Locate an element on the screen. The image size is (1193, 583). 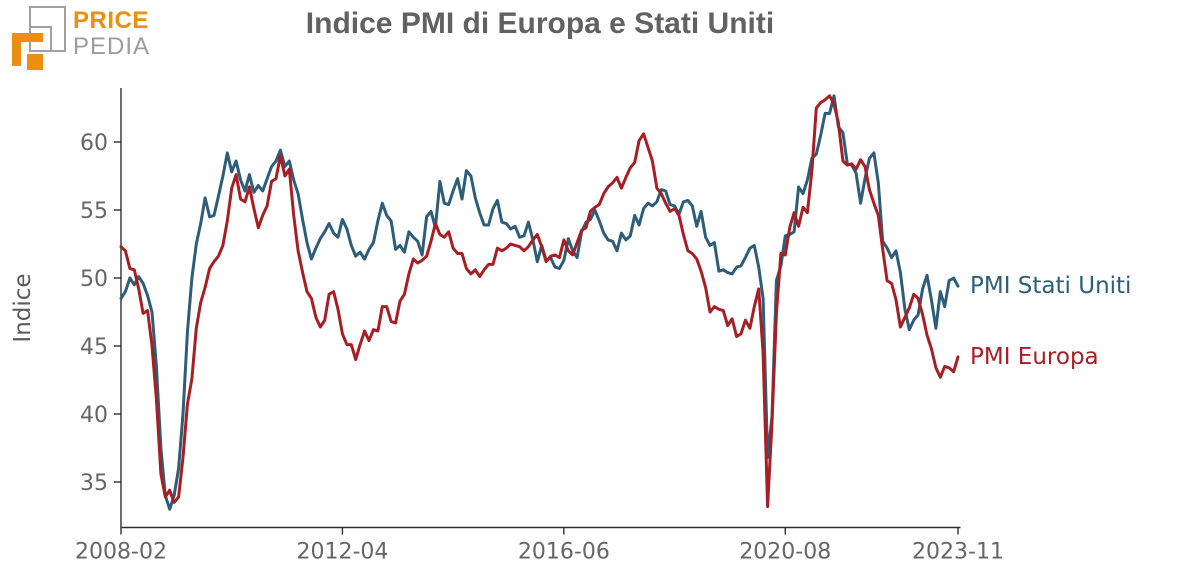
x-tick-label: 2012-04 is located at coordinates (342, 552).